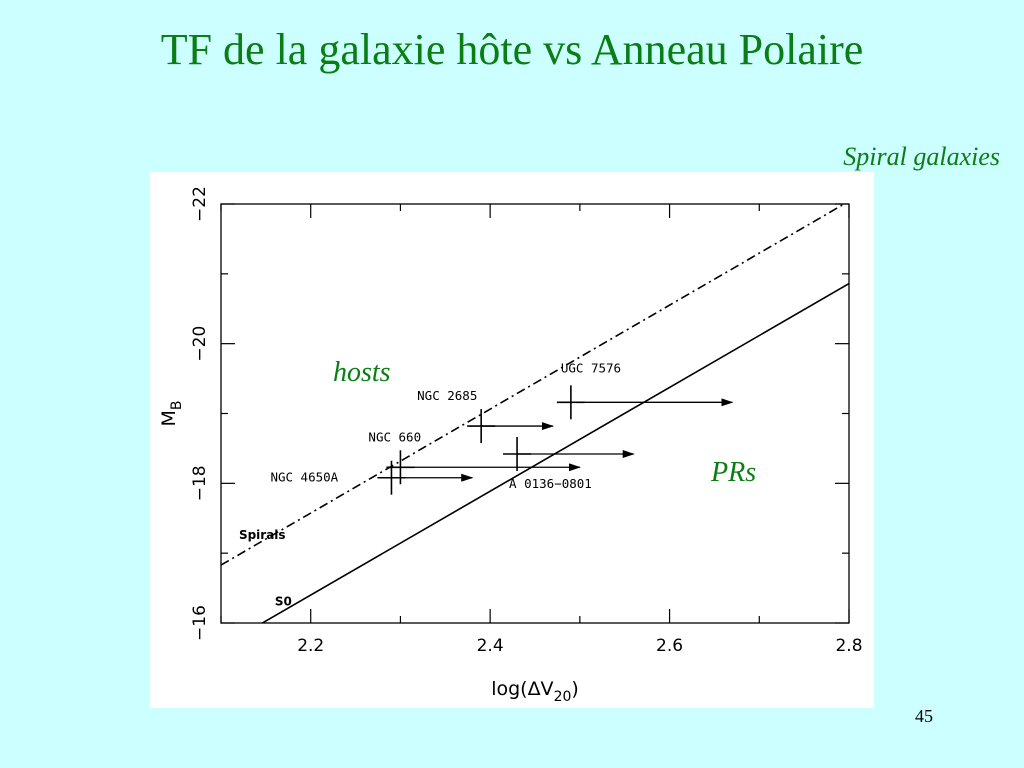  What do you see at coordinates (591, 367) in the screenshot?
I see `point-label: UGC 7576` at bounding box center [591, 367].